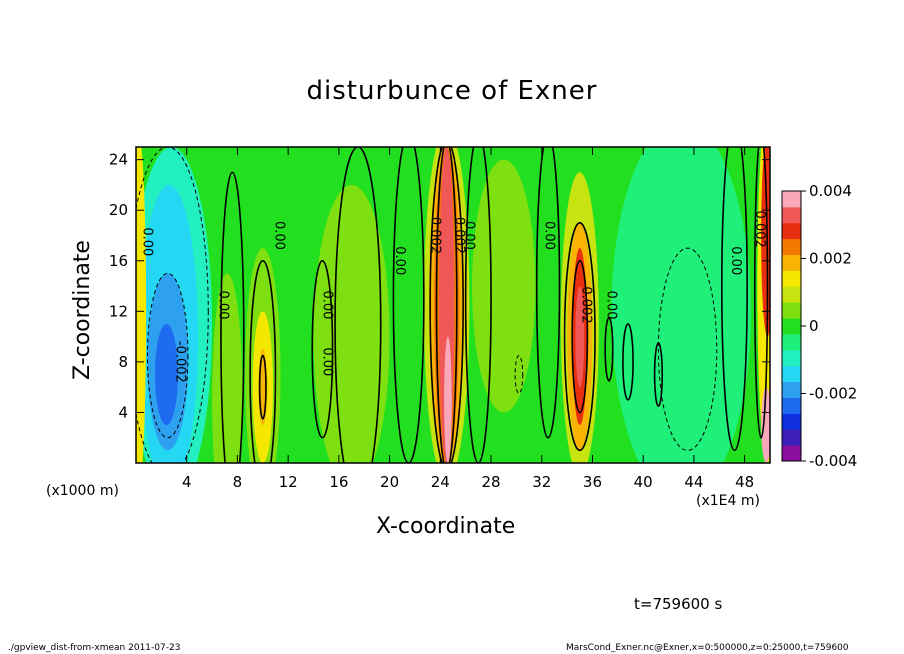 The width and height of the screenshot is (904, 654). Describe the element at coordinates (678, 604) in the screenshot. I see `time-label: t=759600 s` at that location.